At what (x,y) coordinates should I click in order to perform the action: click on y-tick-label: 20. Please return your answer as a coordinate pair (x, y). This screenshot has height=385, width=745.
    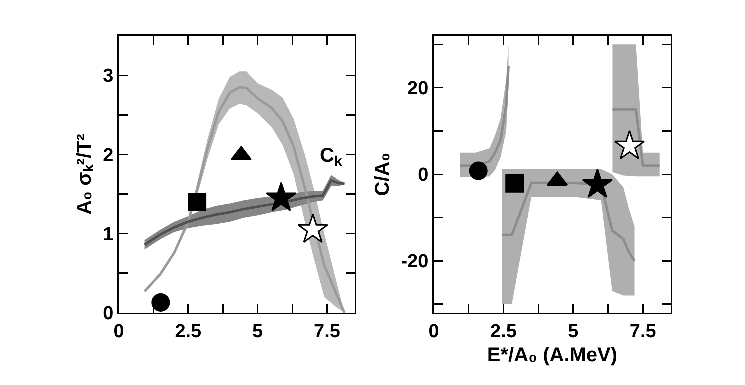
    Looking at the image, I should click on (418, 89).